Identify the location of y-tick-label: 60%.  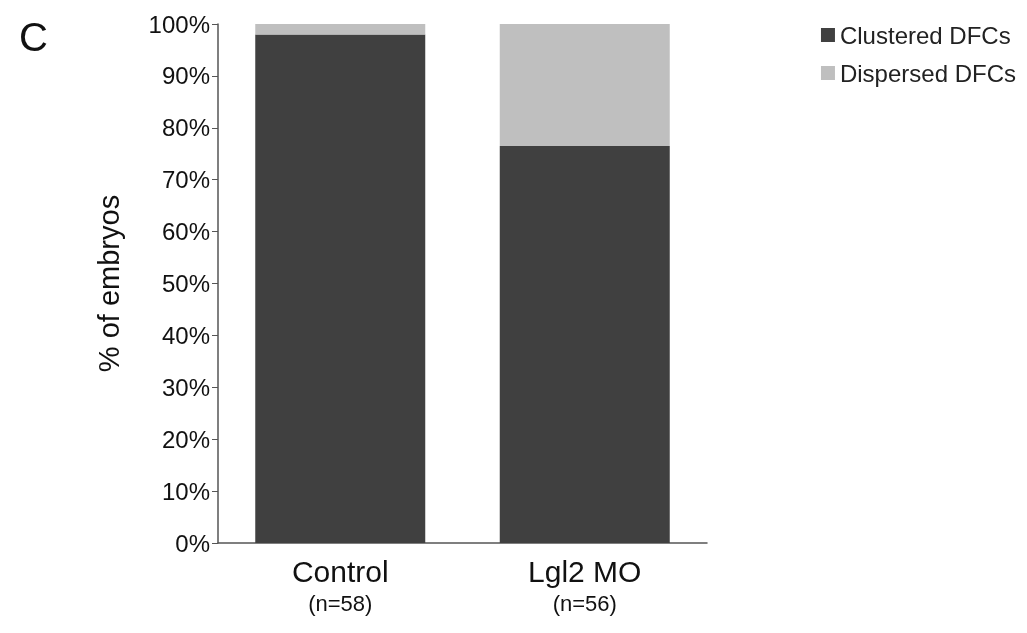
(185, 232).